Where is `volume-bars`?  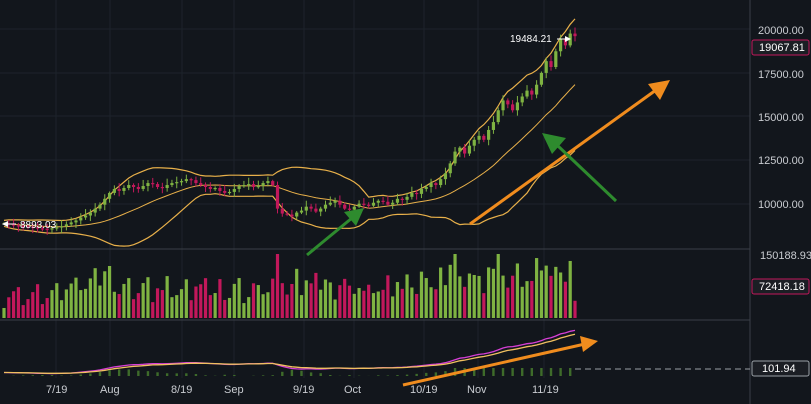 volume-bars is located at coordinates (289, 286).